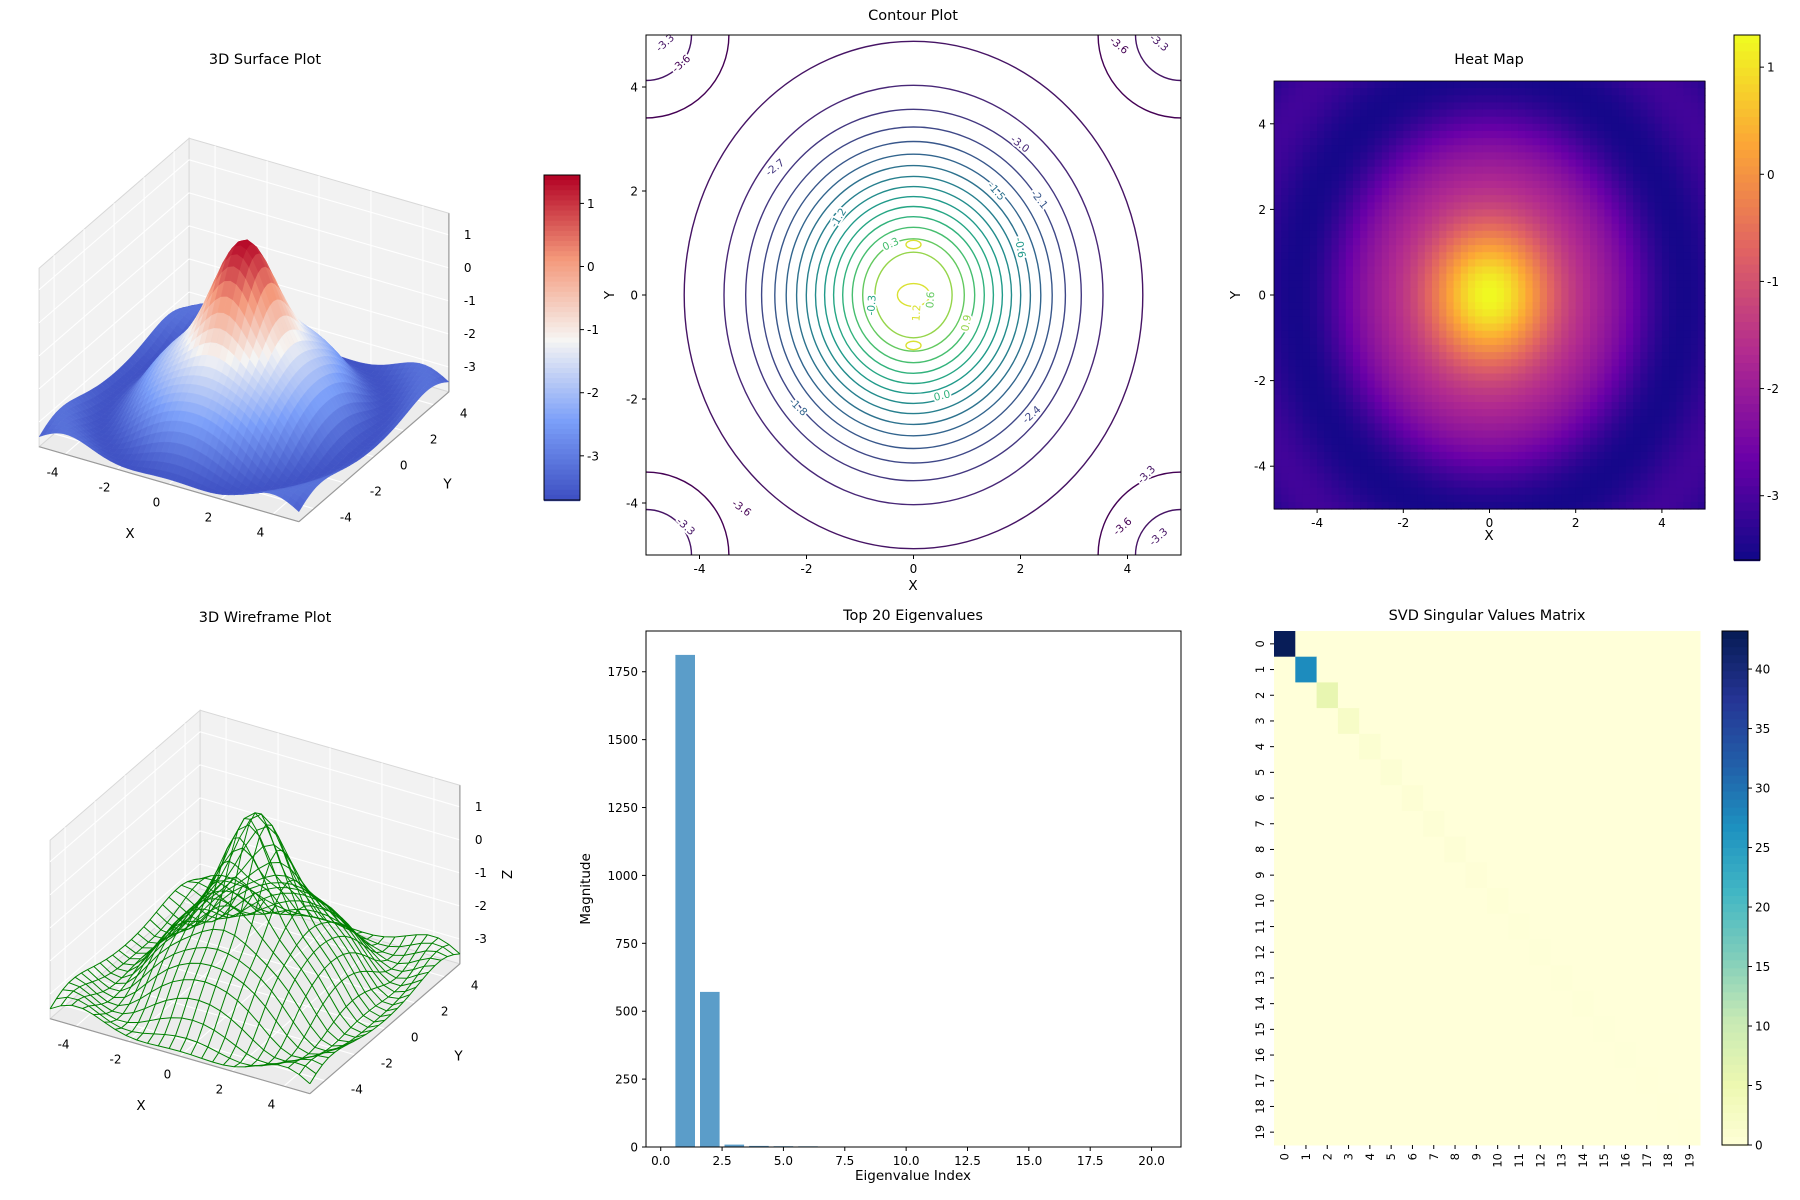 The width and height of the screenshot is (1800, 1200). I want to click on x-axis-label: X, so click(140, 1106).